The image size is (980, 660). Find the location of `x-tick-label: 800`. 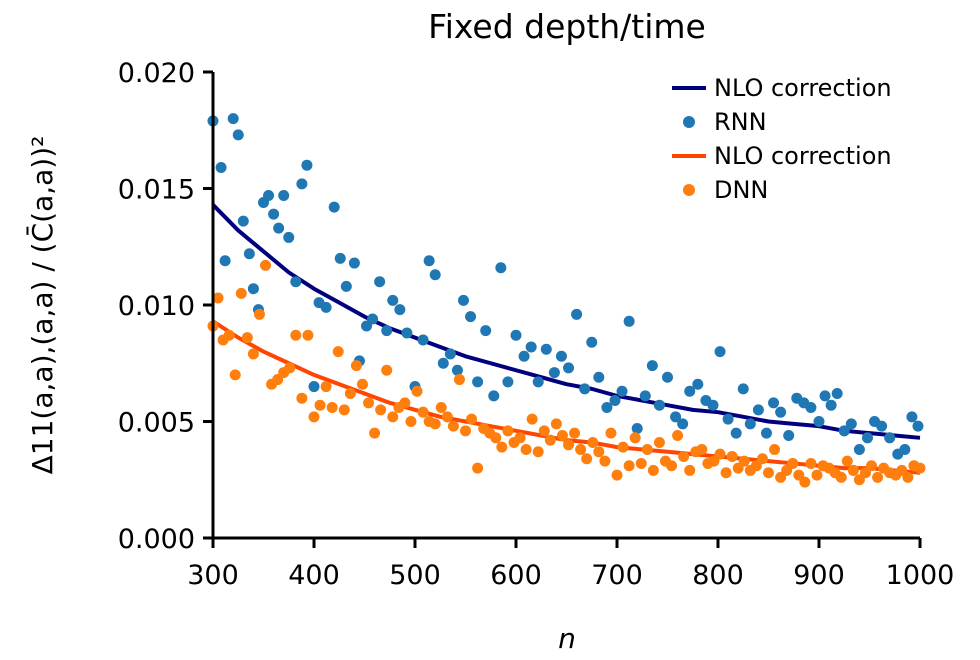

x-tick-label: 800 is located at coordinates (718, 575).